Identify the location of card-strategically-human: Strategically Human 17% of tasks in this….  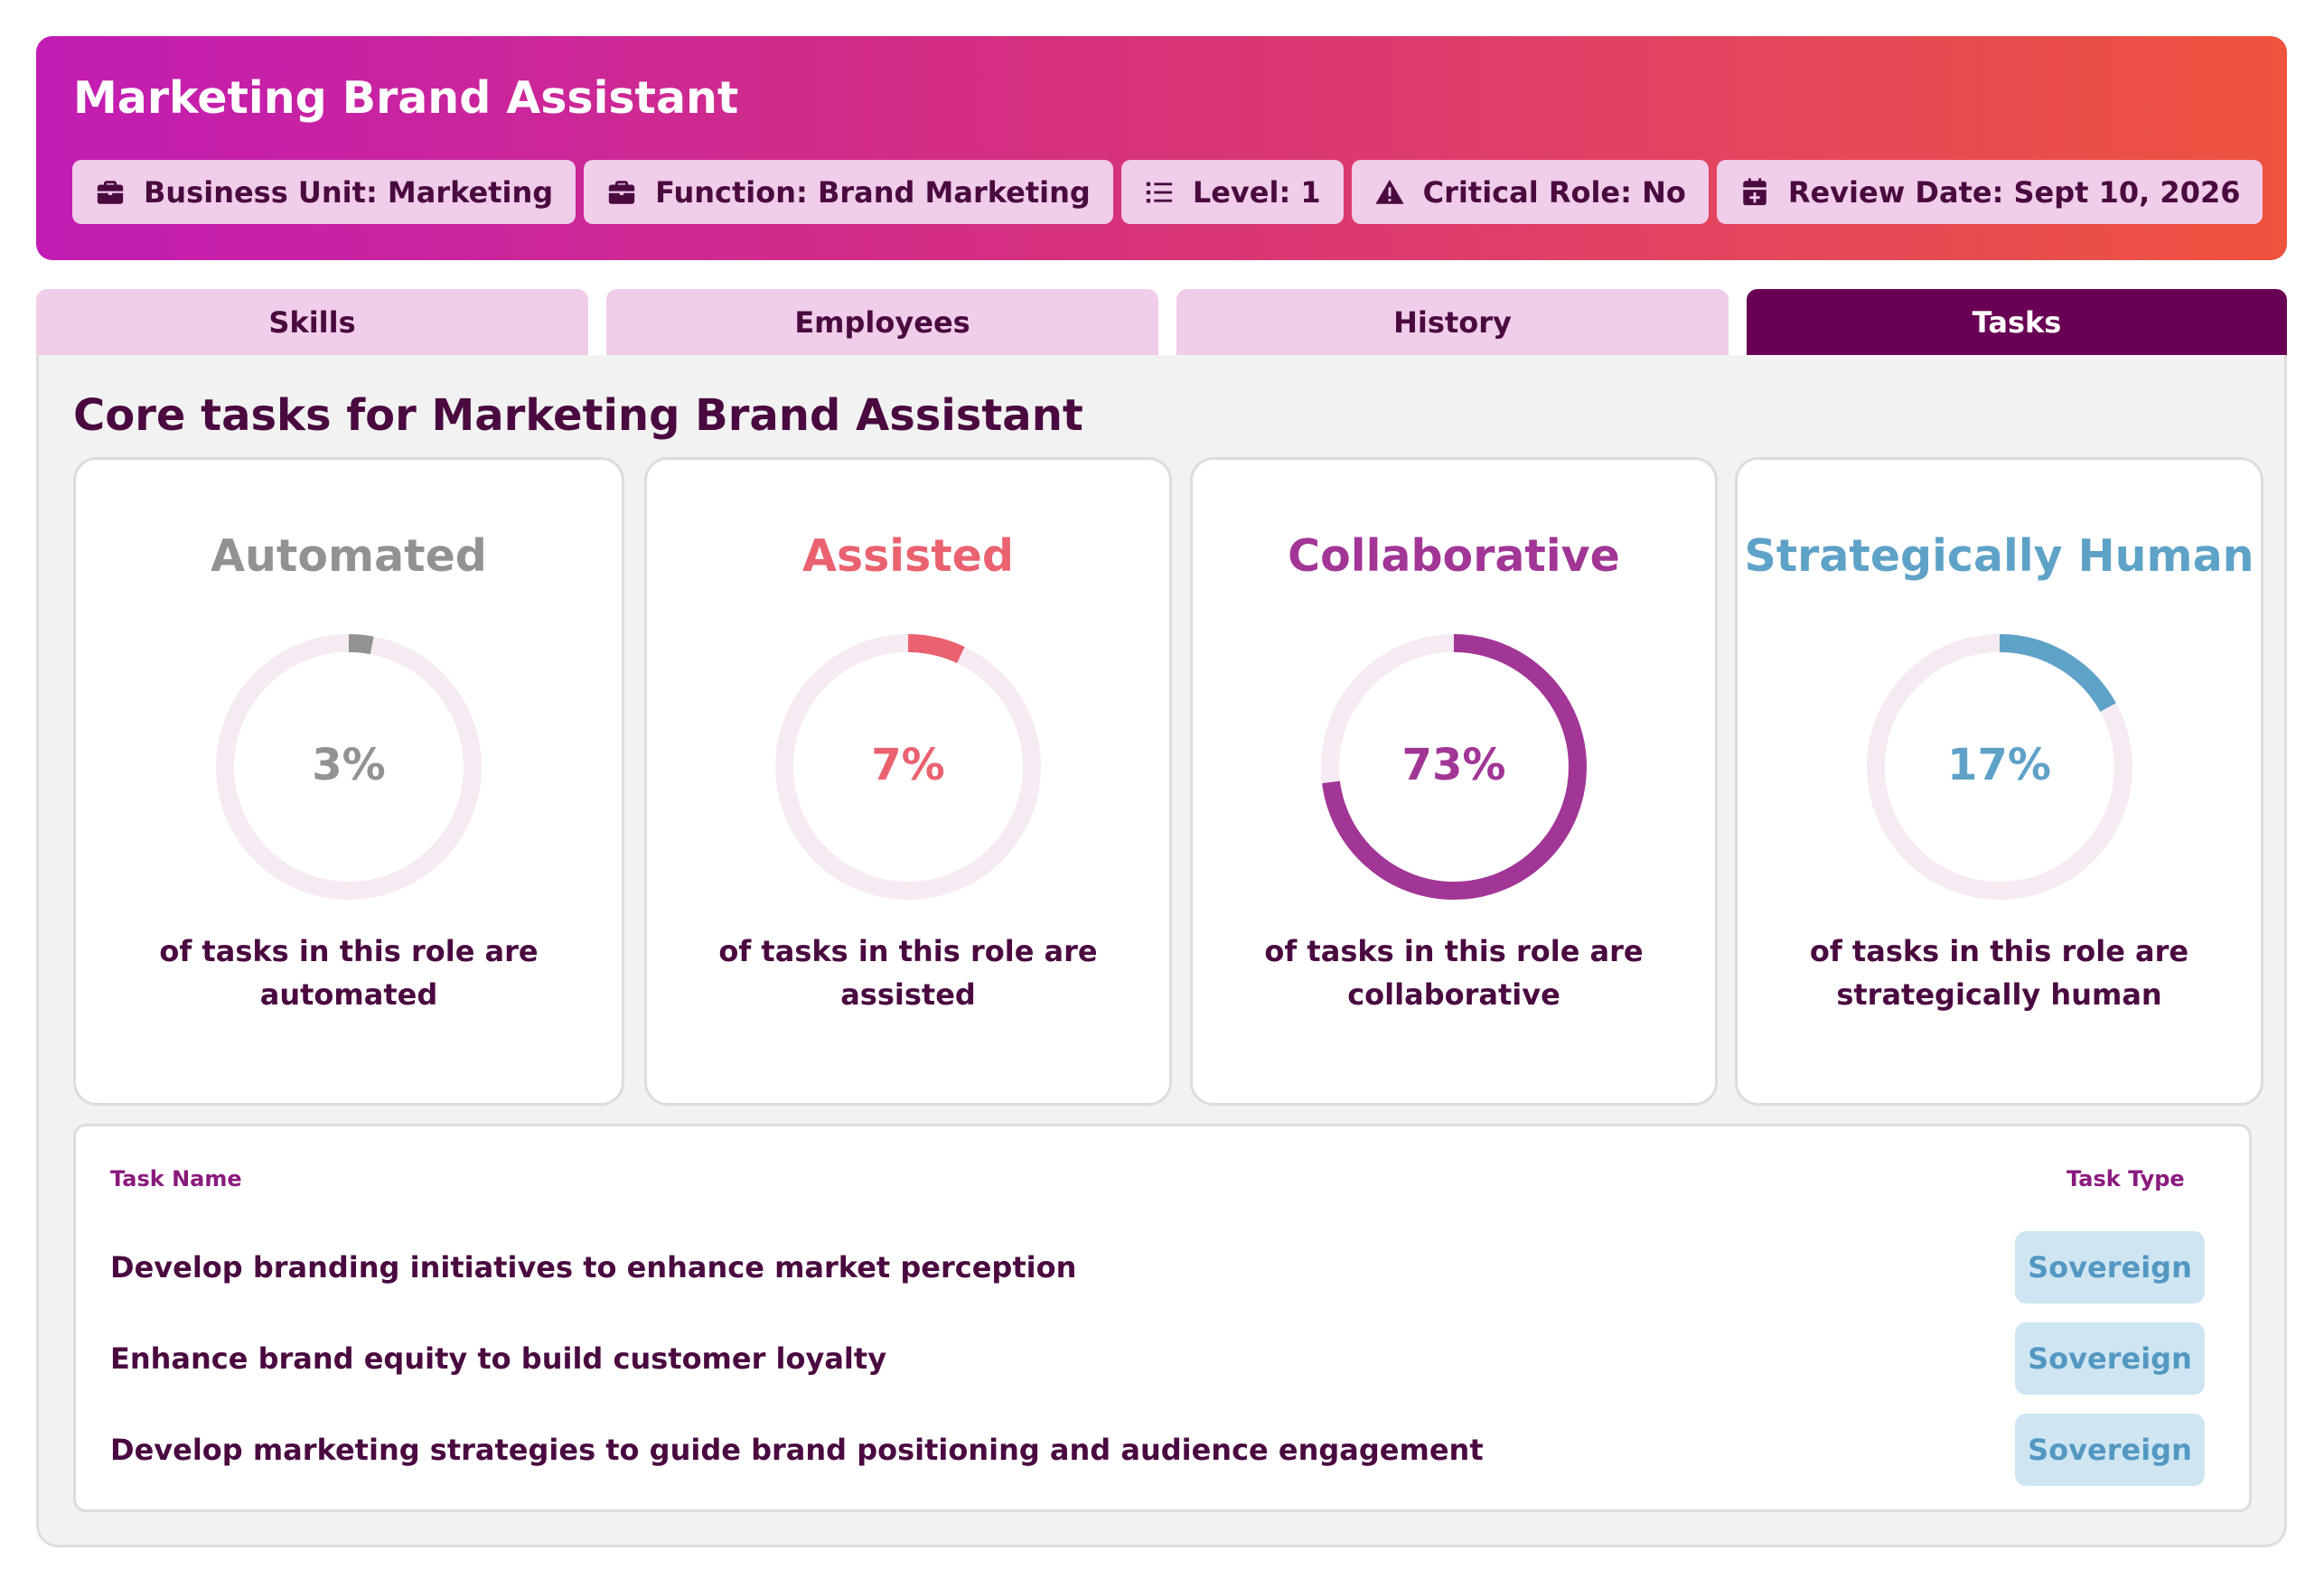
(1999, 781).